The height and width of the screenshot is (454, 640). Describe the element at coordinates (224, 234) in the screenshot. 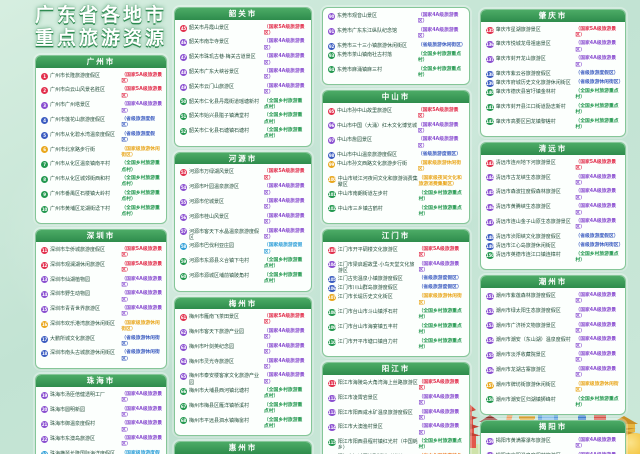

I see `attraction-name: 河源市客天下水晶温泉旅游度假区` at that location.